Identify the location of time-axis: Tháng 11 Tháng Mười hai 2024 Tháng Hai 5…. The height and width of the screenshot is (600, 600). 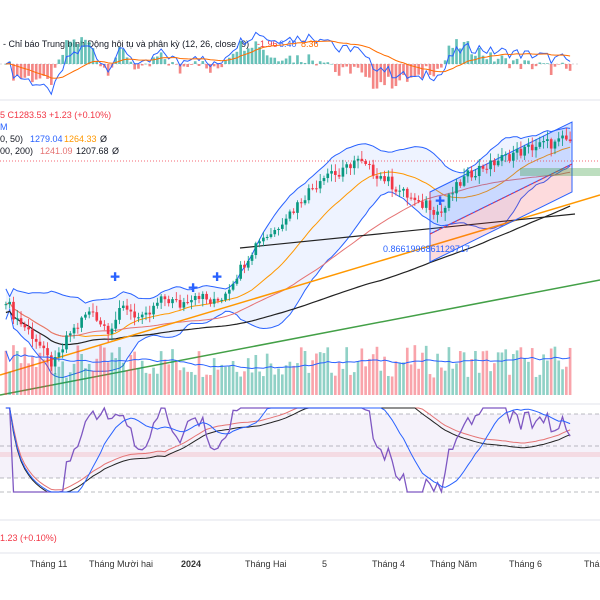
(315, 564).